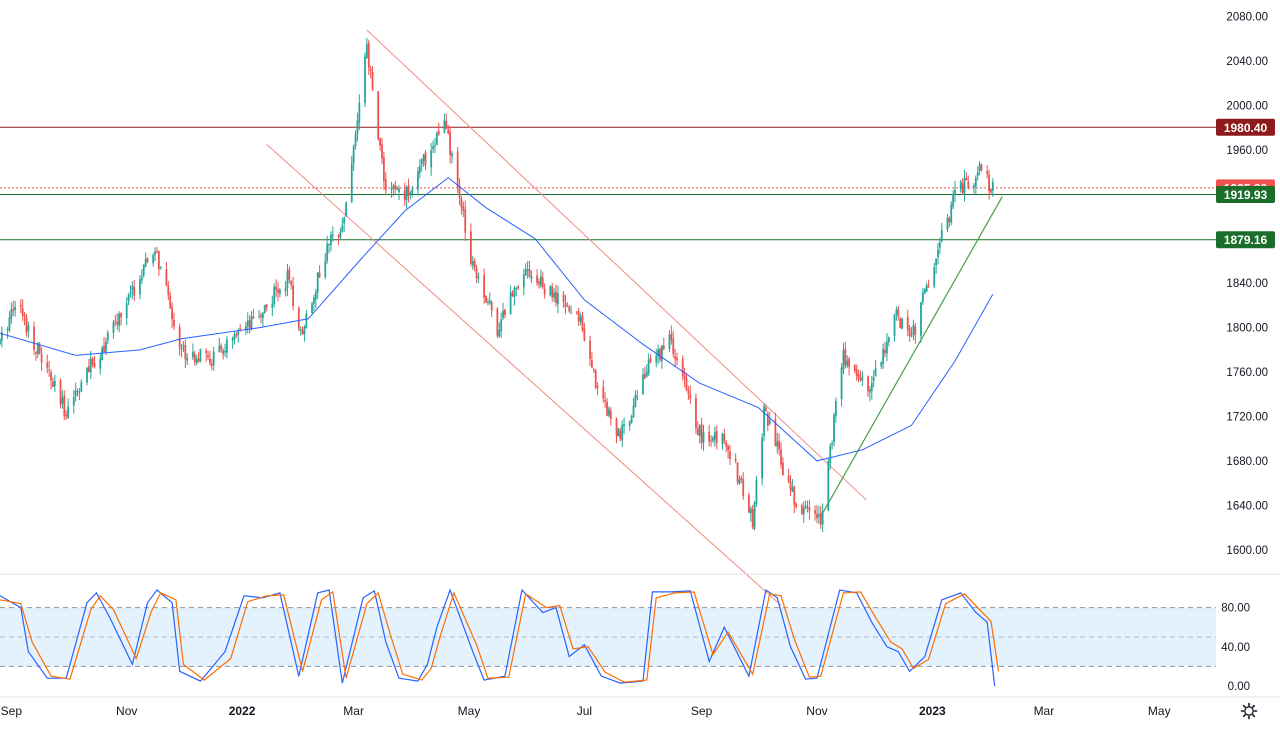 This screenshot has height=733, width=1280. I want to click on price-tick-label: 1680.00, so click(1247, 462).